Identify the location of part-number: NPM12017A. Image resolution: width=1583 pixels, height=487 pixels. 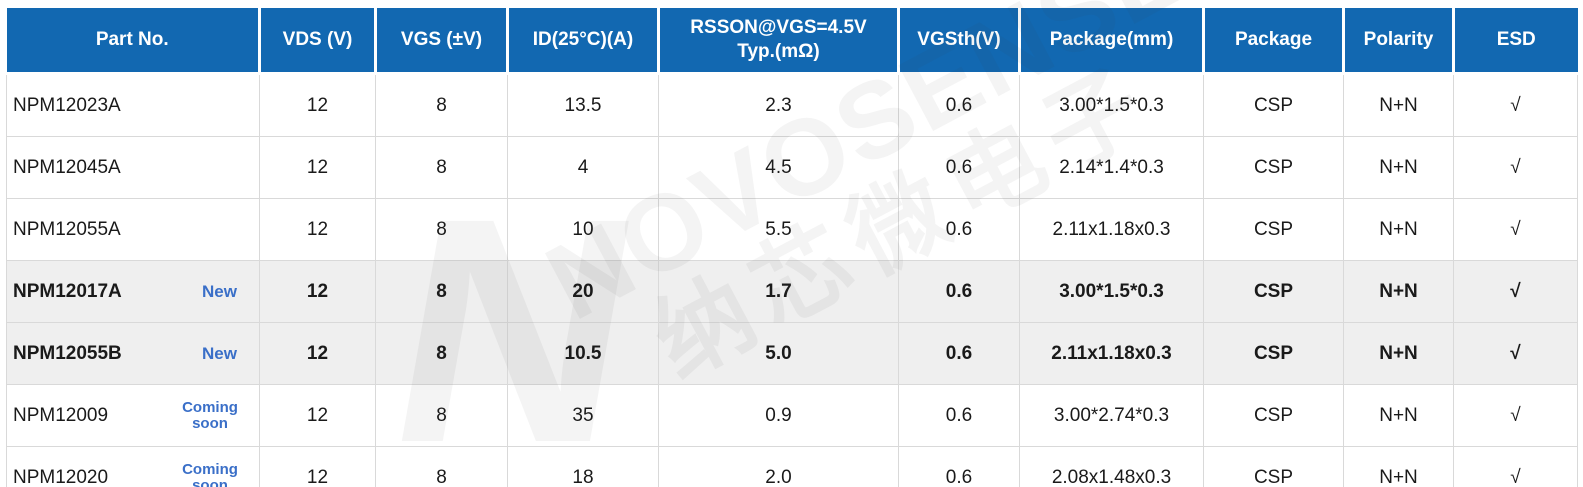
(67, 291).